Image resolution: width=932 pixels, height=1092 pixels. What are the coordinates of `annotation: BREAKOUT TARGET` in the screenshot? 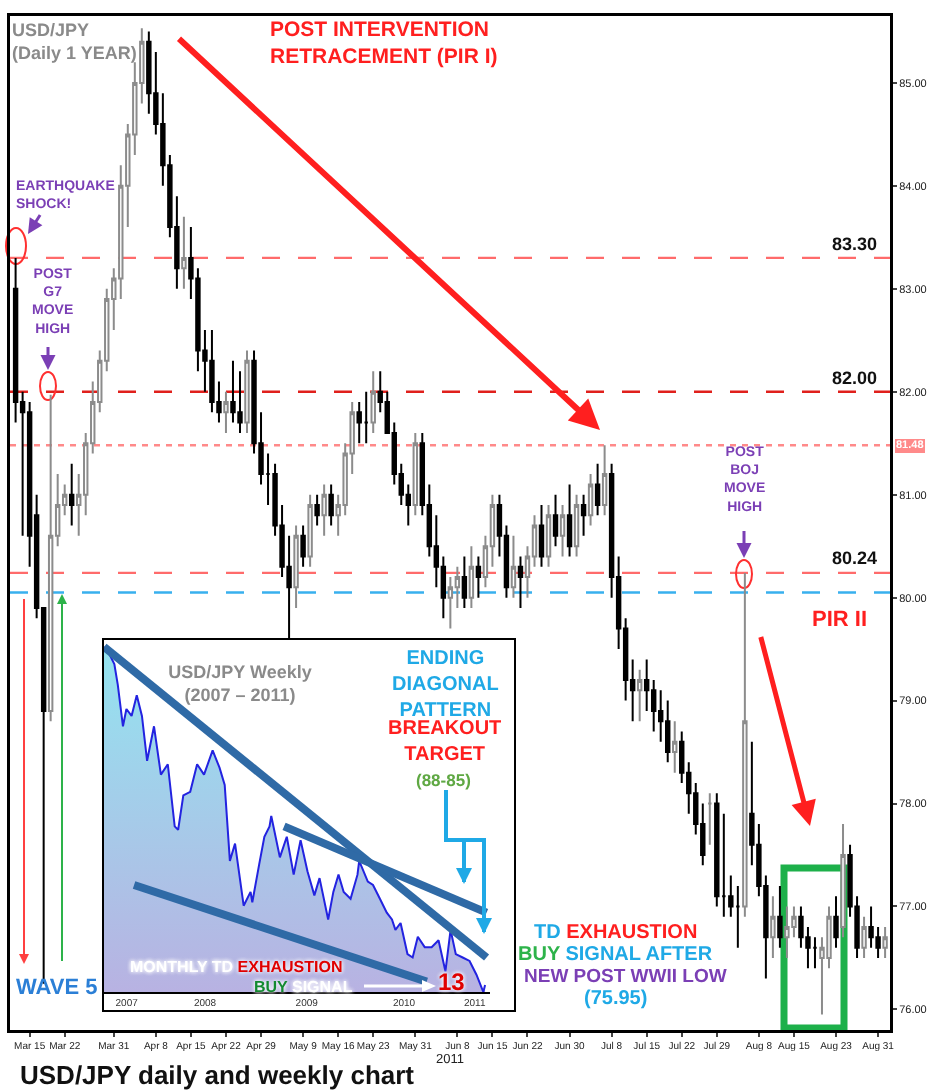 It's located at (445, 742).